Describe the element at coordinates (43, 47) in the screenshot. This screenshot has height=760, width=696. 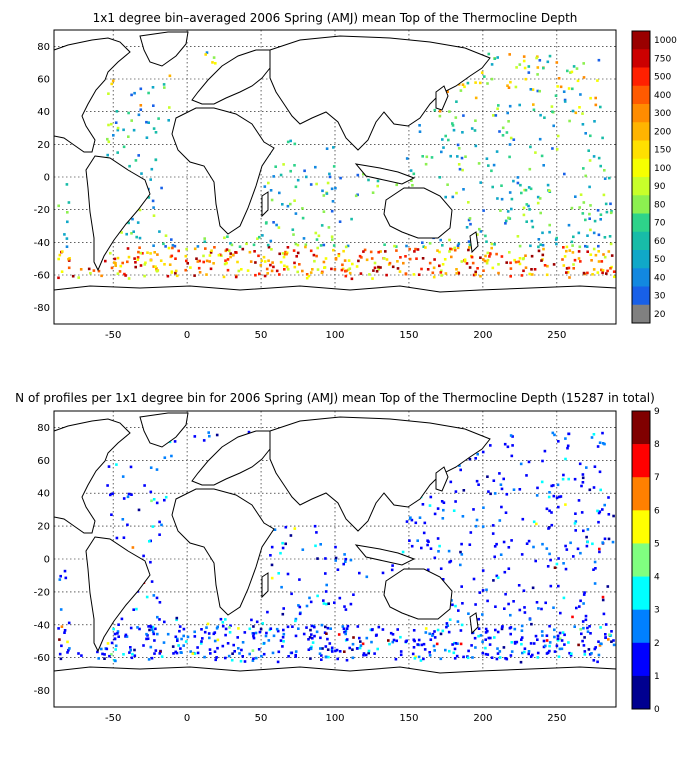
I see `y-tick-label: 80` at that location.